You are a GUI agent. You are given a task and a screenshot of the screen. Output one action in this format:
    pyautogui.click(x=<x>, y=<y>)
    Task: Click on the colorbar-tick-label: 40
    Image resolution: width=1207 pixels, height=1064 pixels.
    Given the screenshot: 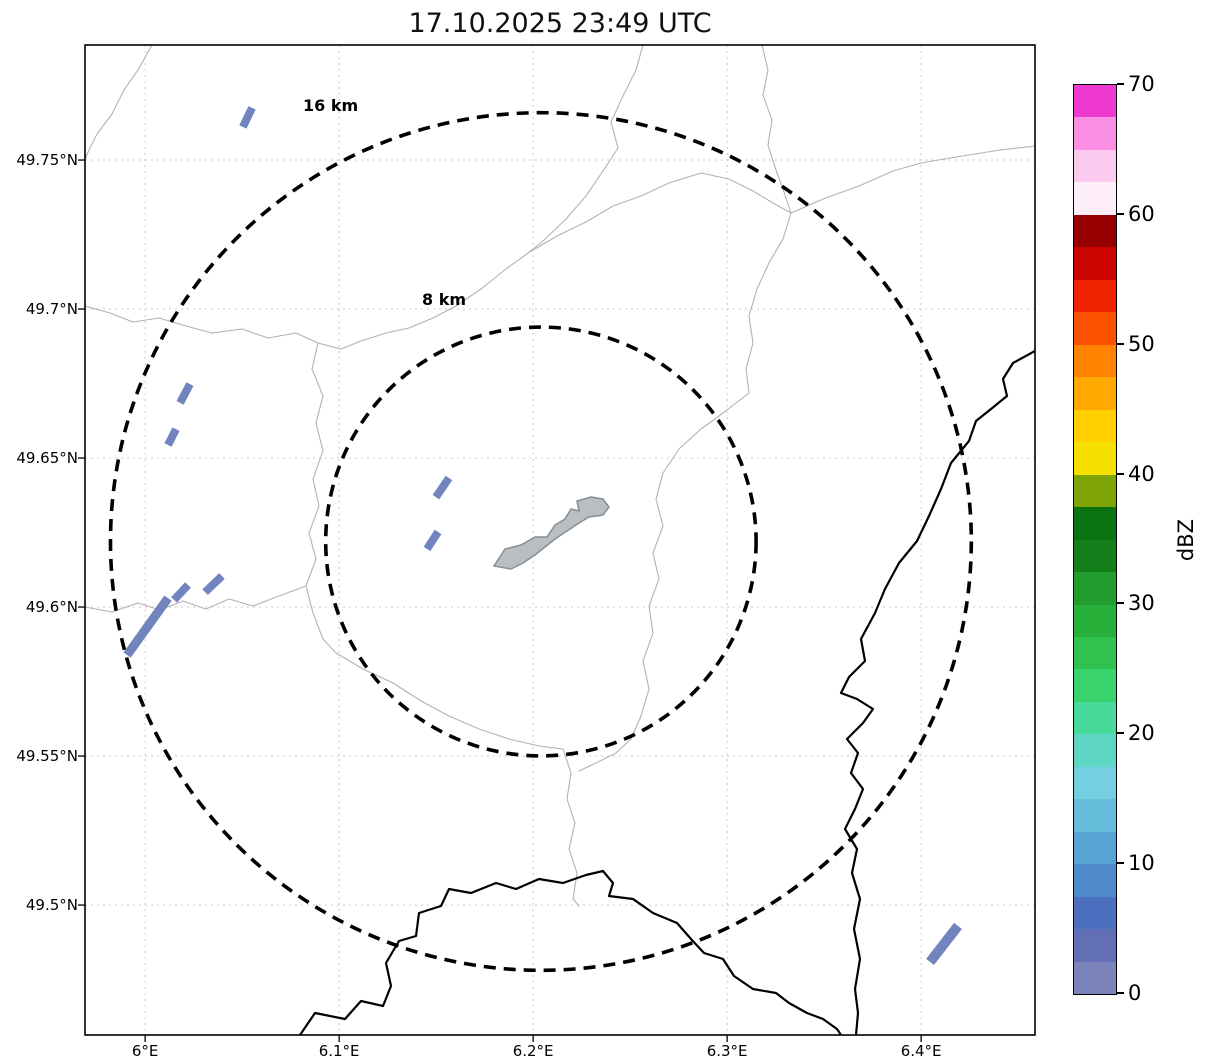 What is the action you would take?
    pyautogui.click(x=1141, y=473)
    